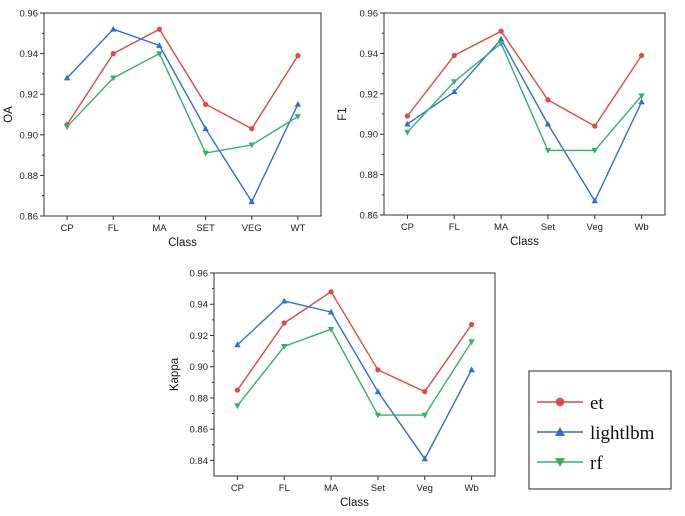 The width and height of the screenshot is (685, 516). Describe the element at coordinates (298, 228) in the screenshot. I see `x-tick-label: WT` at that location.